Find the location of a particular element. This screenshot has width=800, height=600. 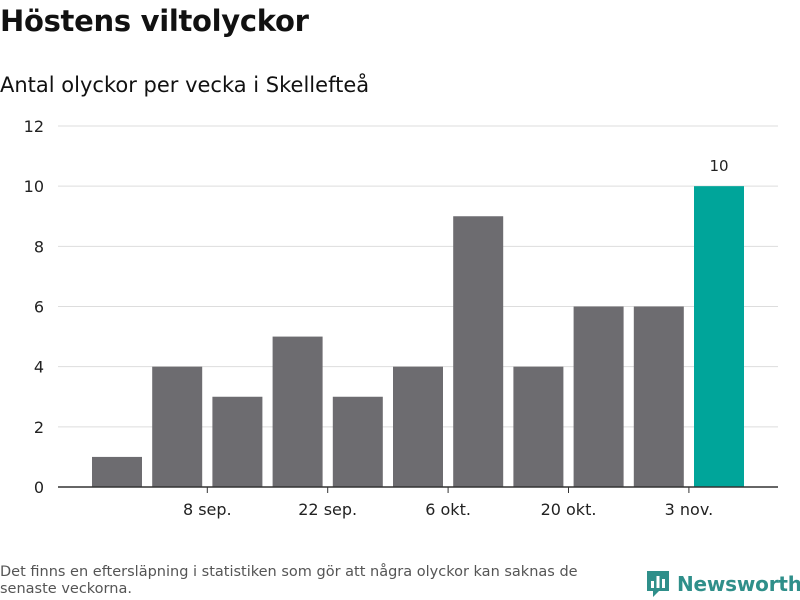

y-tick-label: 12 is located at coordinates (34, 126).